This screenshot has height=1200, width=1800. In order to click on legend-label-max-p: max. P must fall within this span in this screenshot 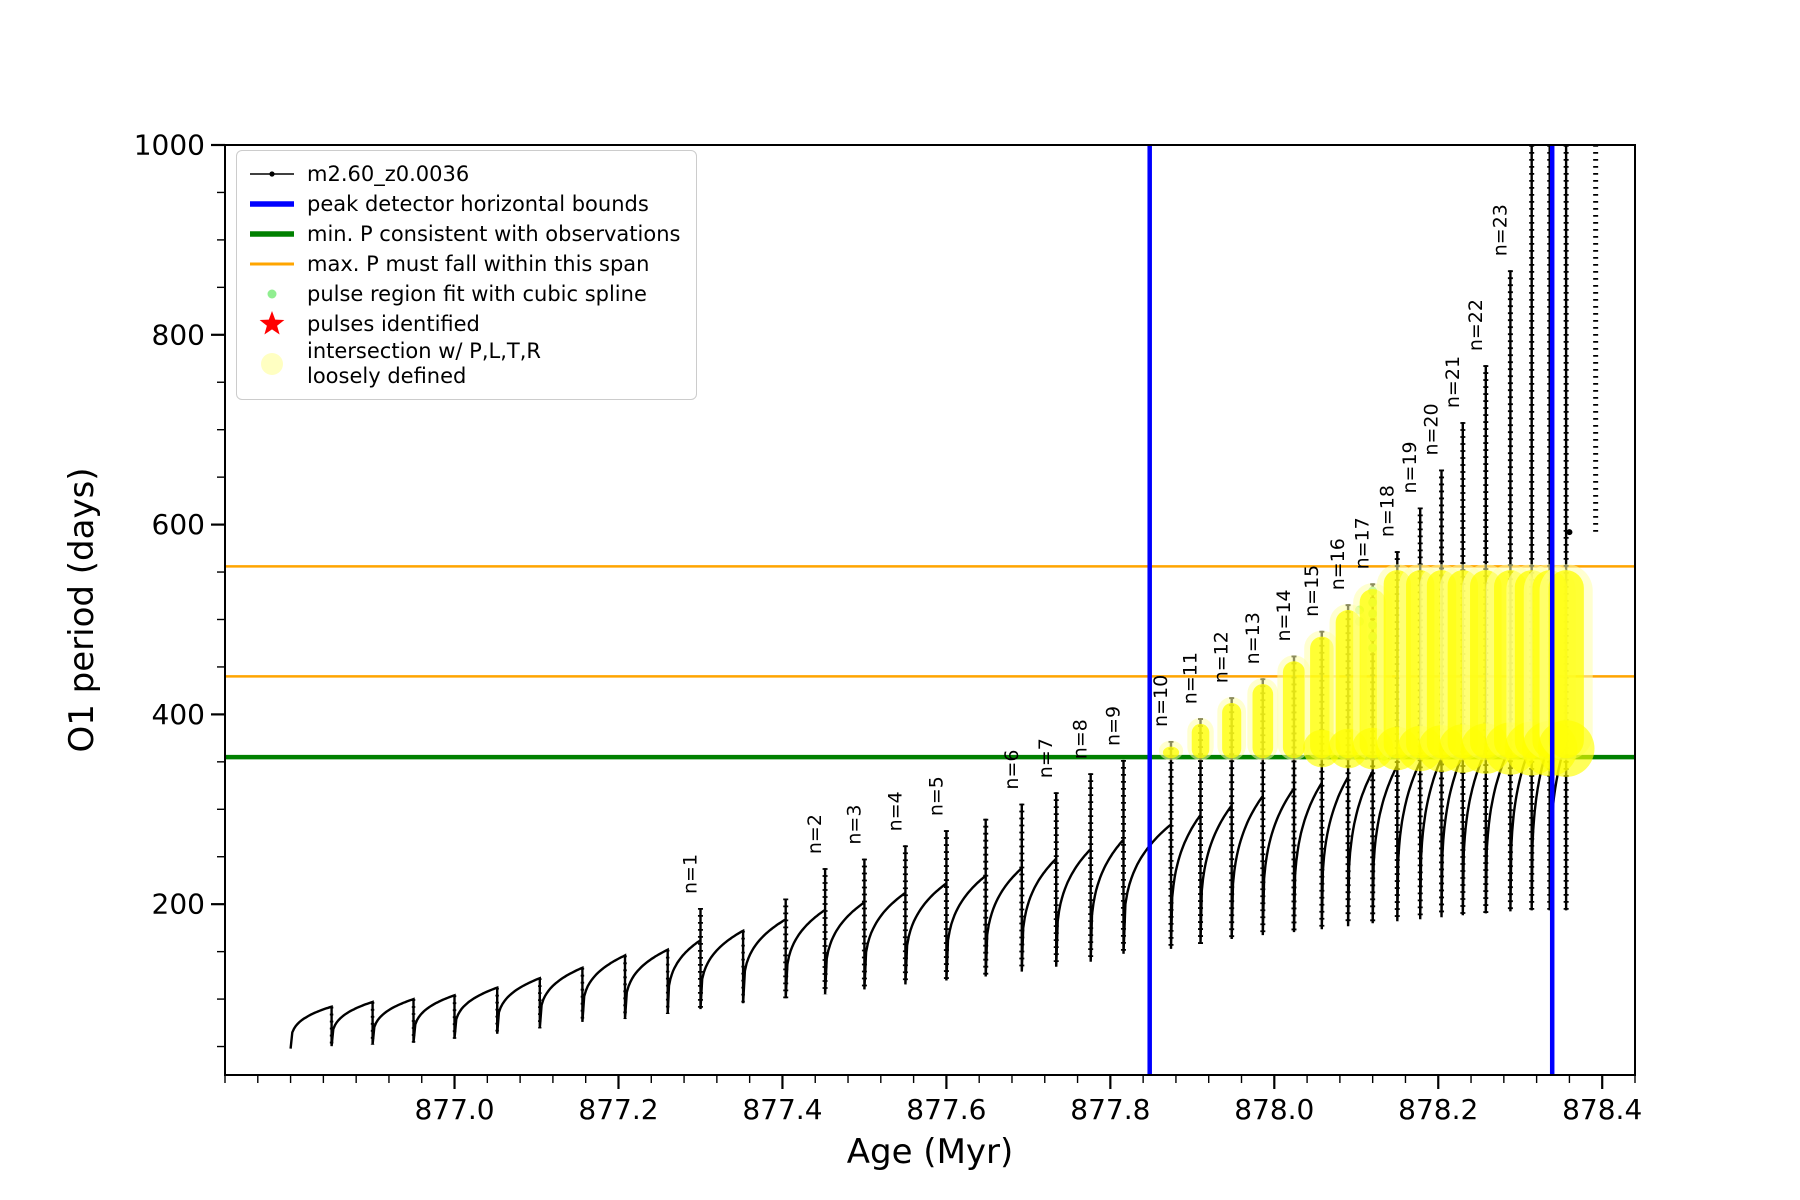, I will do `click(478, 263)`.